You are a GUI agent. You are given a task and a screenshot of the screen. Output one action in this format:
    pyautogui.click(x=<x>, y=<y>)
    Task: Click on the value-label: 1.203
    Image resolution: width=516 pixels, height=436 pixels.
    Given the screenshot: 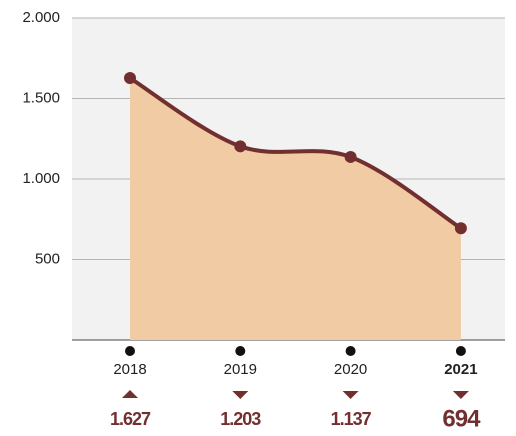 What is the action you would take?
    pyautogui.click(x=240, y=419)
    